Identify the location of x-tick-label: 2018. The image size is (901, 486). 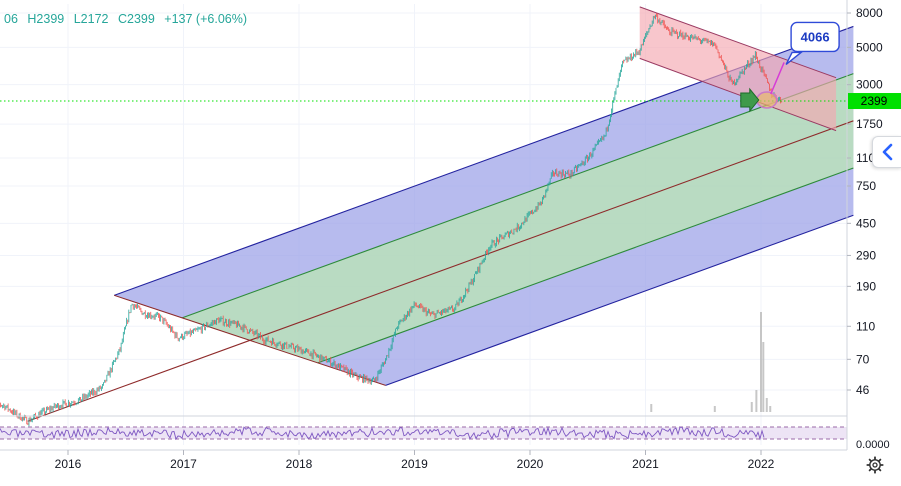
(299, 464).